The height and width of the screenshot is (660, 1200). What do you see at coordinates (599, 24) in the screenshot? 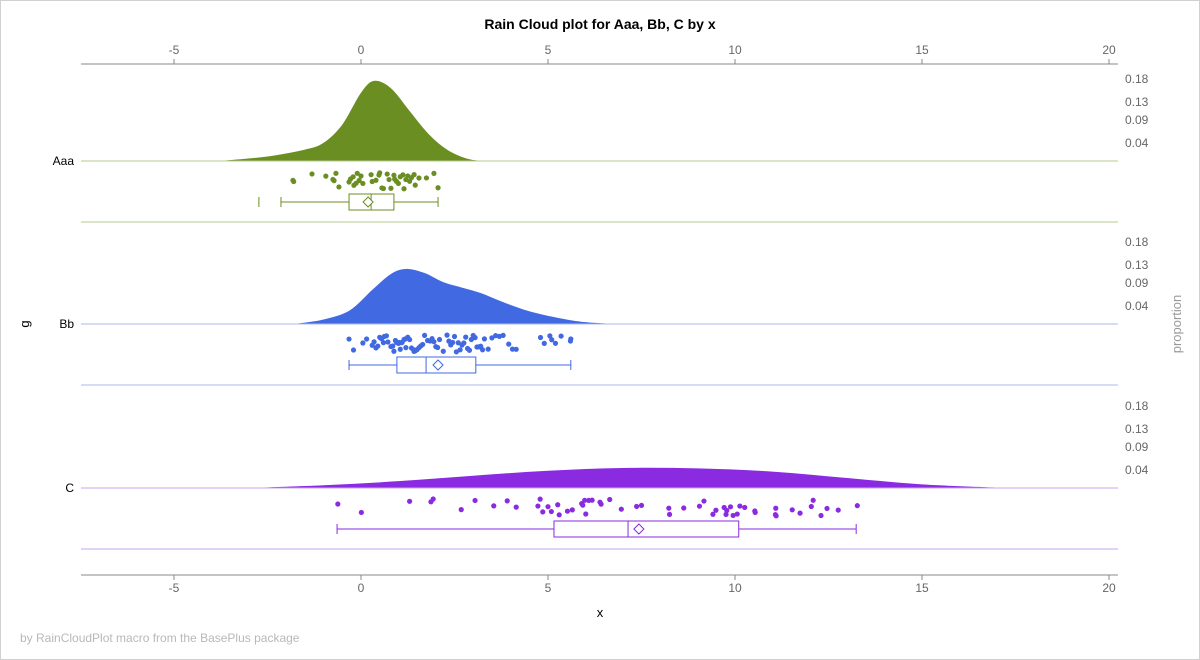
I see `chart-title: Rain Cloud plot for Aaa, Bb, C by x` at bounding box center [599, 24].